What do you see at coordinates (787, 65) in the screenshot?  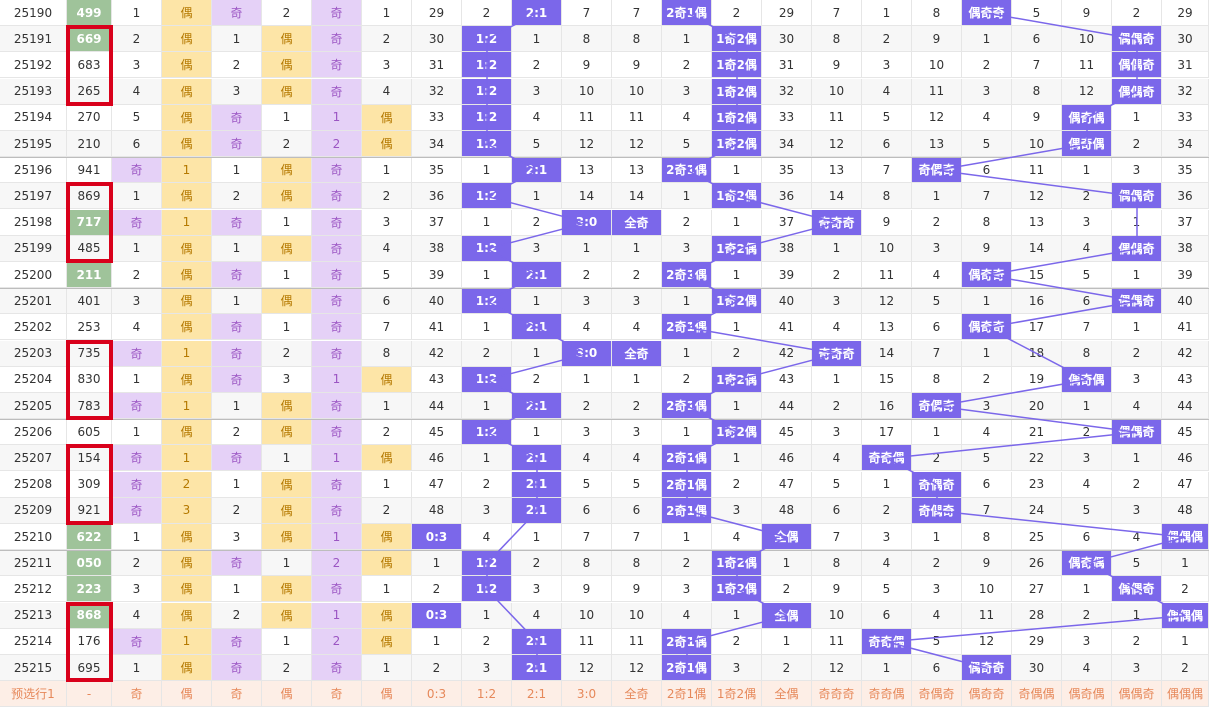 I see `stat-cell: 31` at bounding box center [787, 65].